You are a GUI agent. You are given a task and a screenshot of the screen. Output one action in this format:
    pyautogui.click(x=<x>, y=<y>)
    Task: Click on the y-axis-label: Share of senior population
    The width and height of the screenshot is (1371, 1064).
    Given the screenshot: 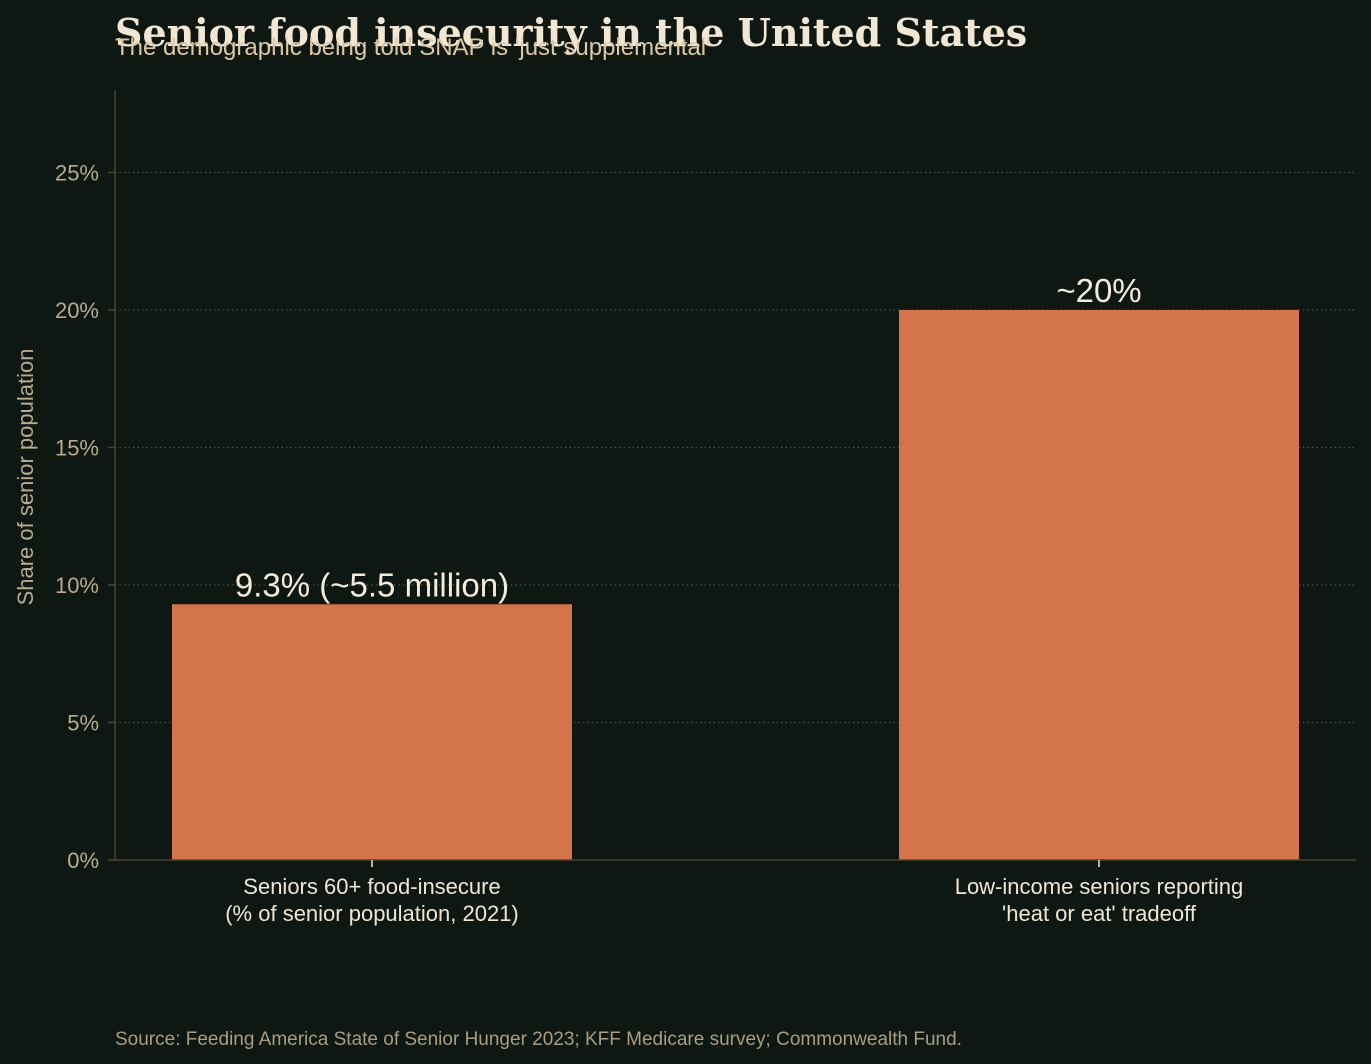 What is the action you would take?
    pyautogui.click(x=25, y=477)
    